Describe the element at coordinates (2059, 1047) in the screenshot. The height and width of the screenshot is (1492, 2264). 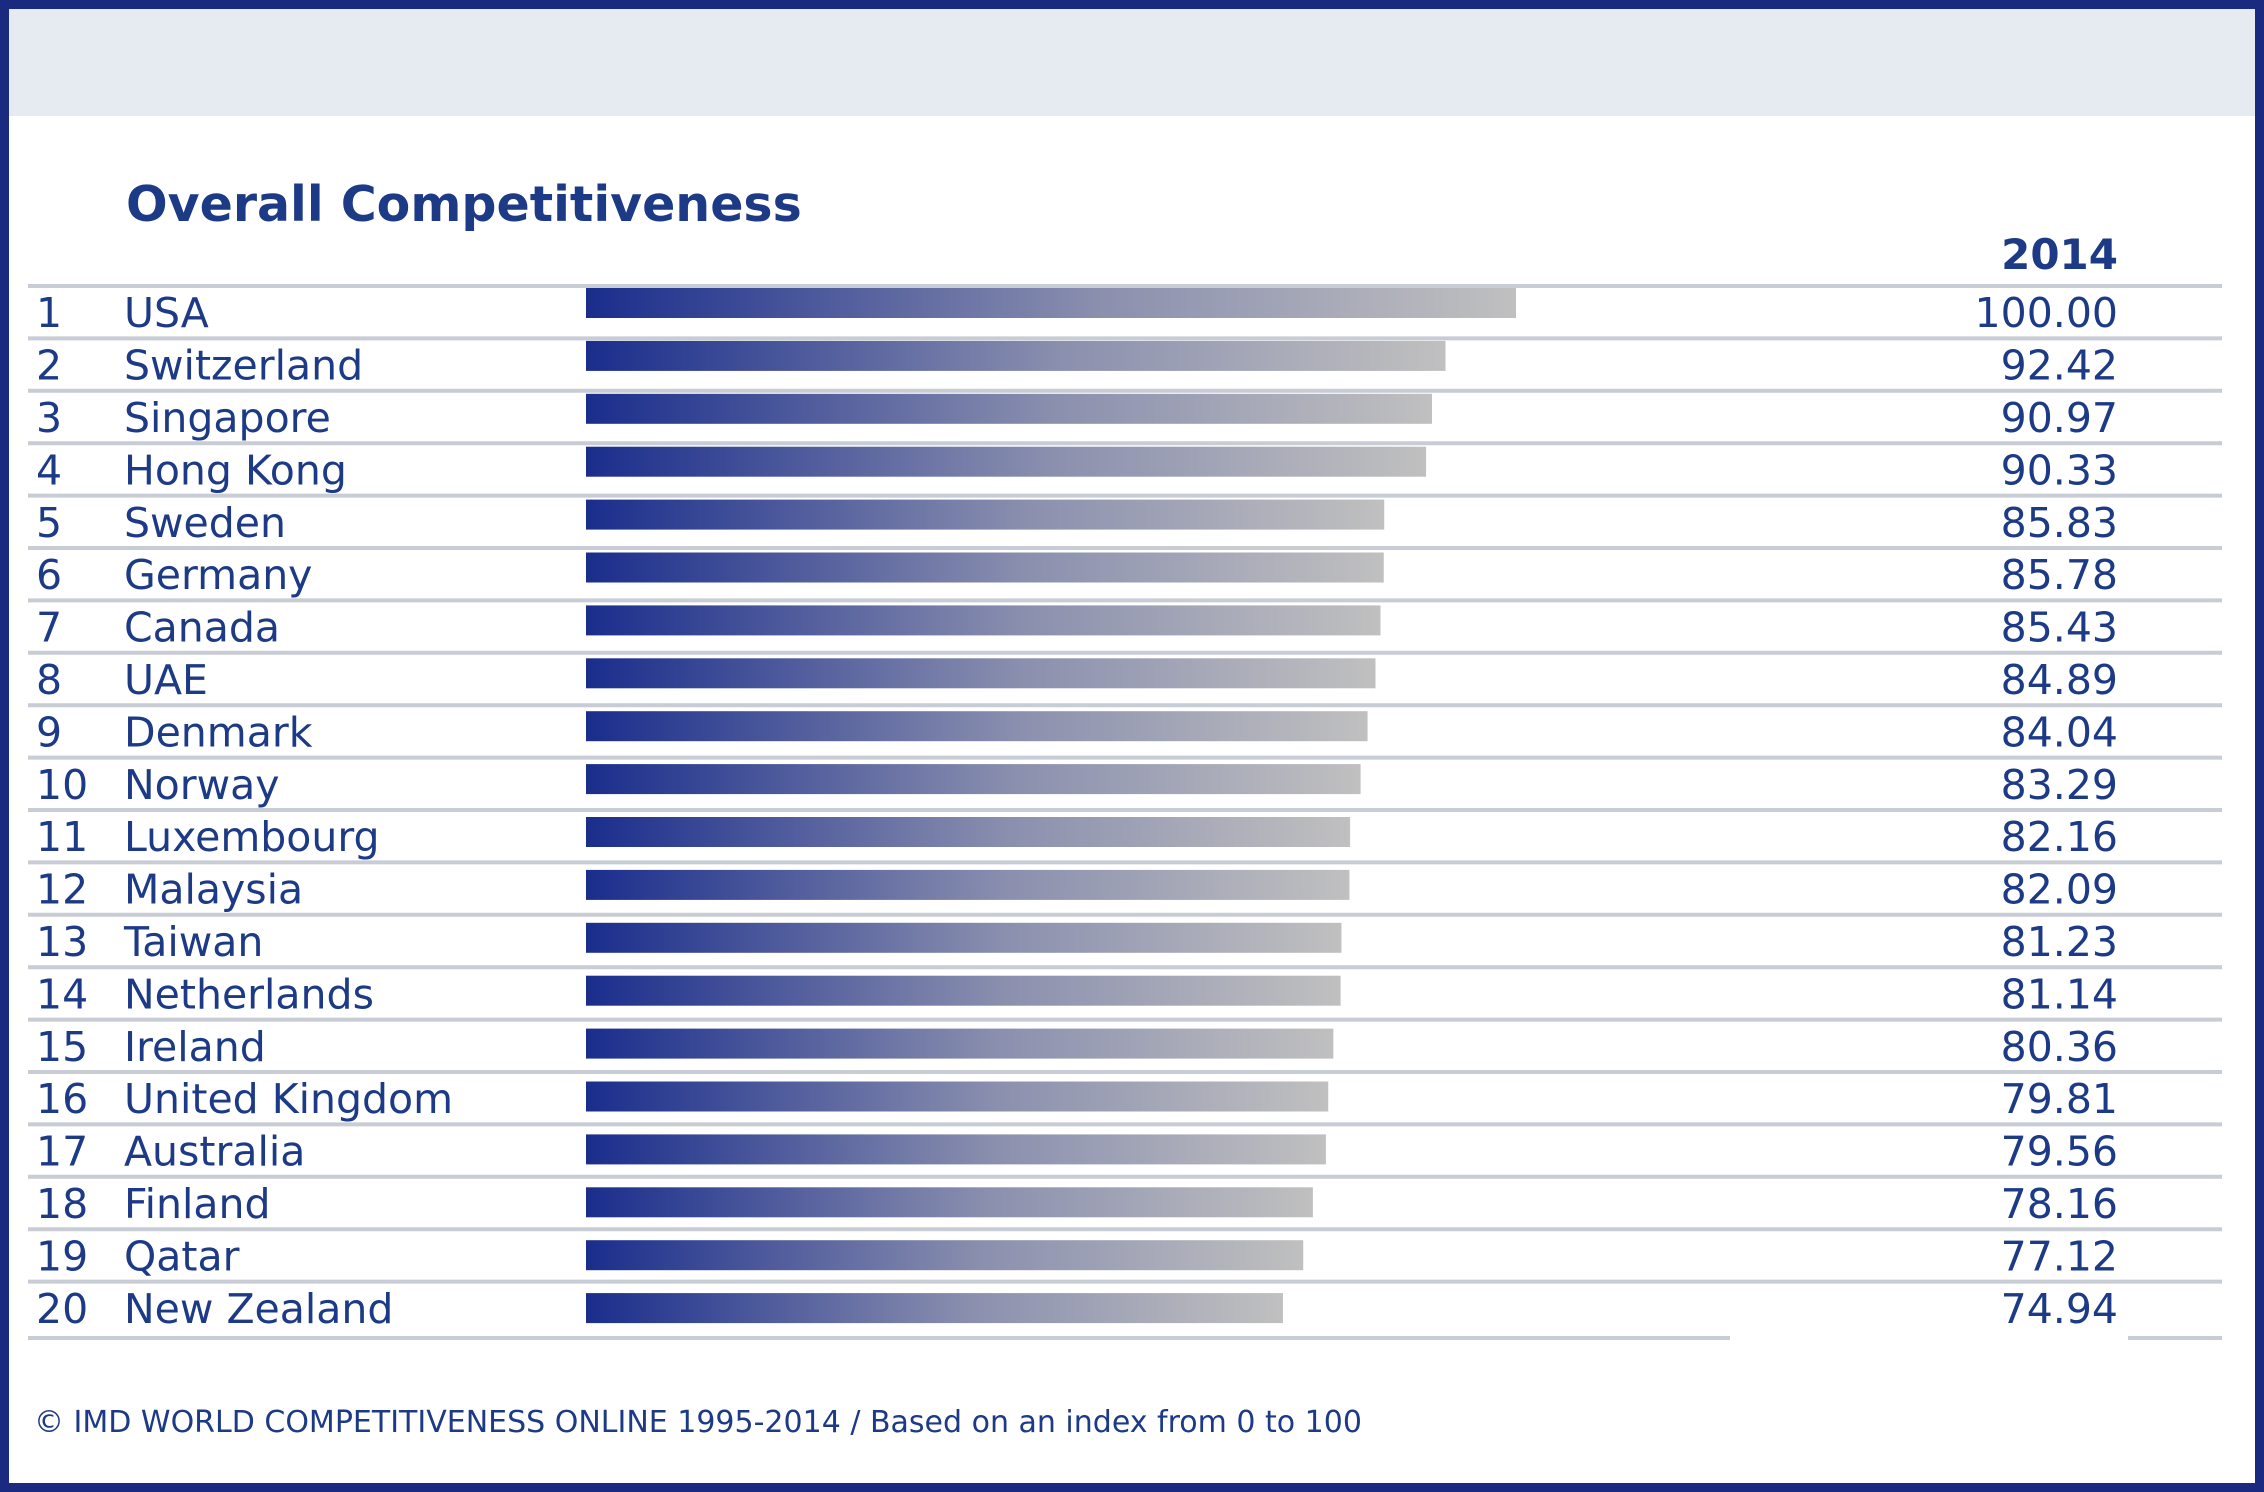
I see `value-label: 80.36` at that location.